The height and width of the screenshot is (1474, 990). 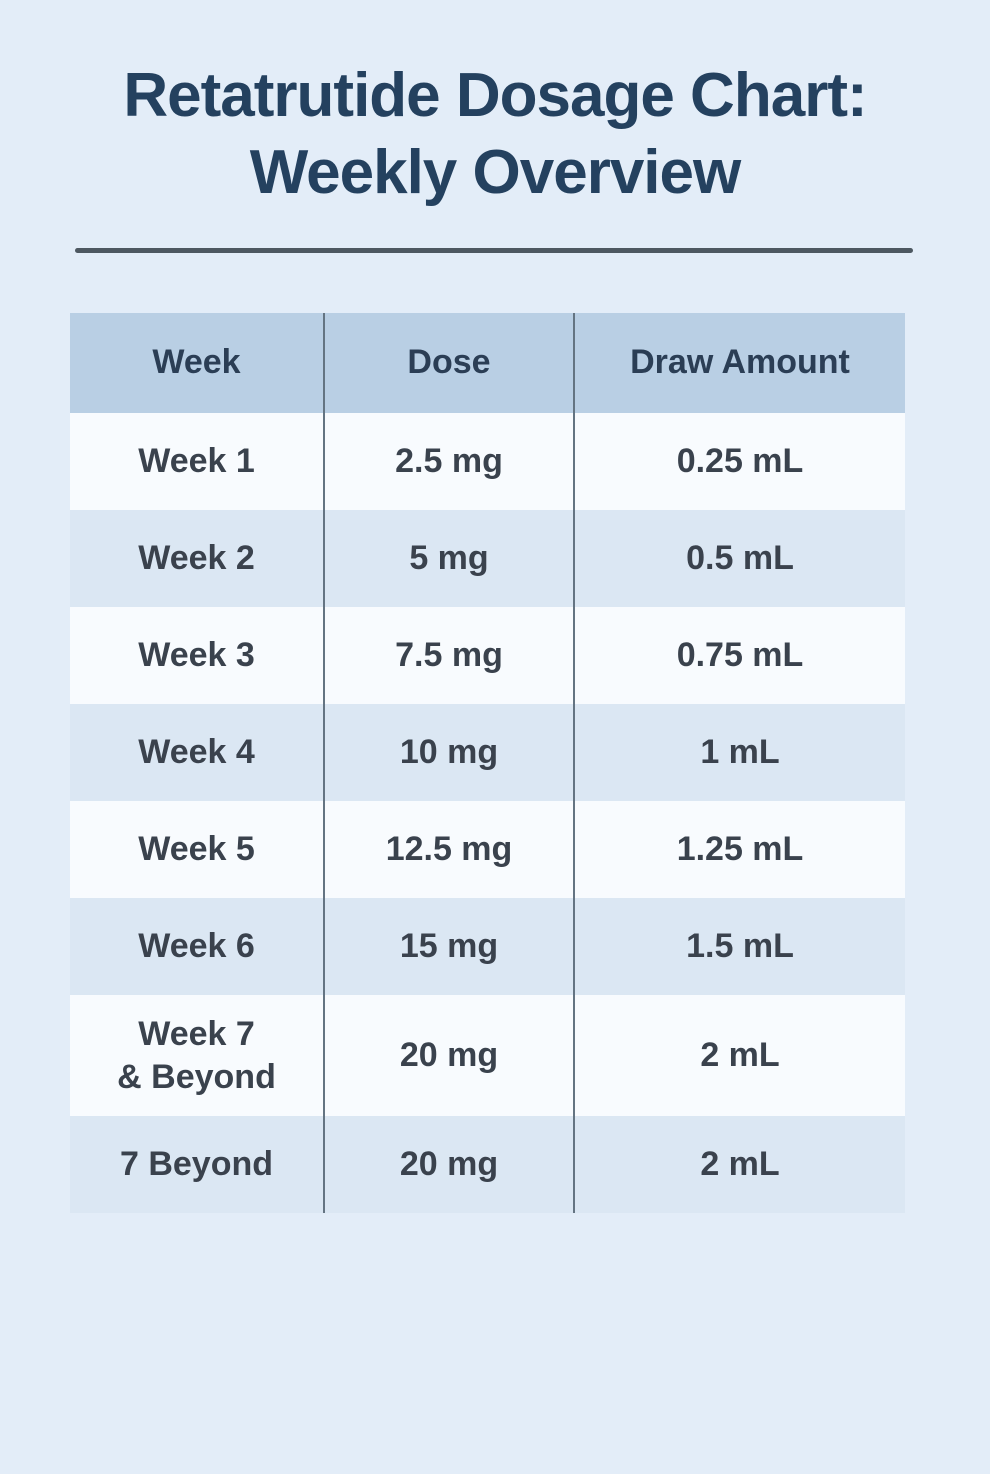 I want to click on week-cell: Week 2, so click(x=196, y=557).